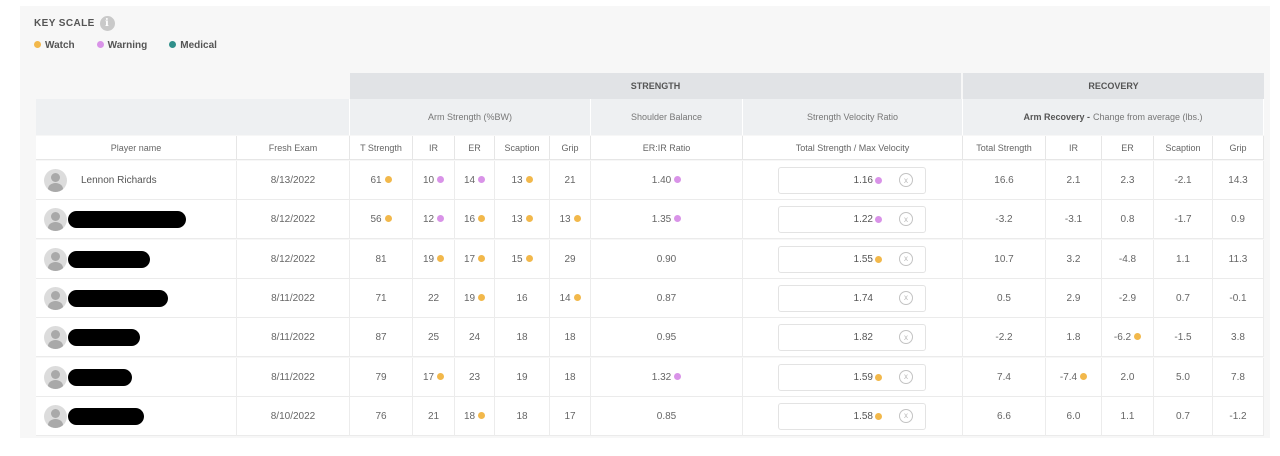 The width and height of the screenshot is (1280, 456). What do you see at coordinates (1238, 338) in the screenshot?
I see `recovery-grip-value: 3.8` at bounding box center [1238, 338].